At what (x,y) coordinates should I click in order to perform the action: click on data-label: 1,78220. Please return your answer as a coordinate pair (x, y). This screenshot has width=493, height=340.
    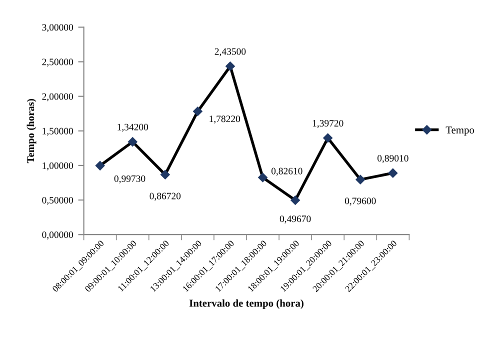
    Looking at the image, I should click on (225, 120).